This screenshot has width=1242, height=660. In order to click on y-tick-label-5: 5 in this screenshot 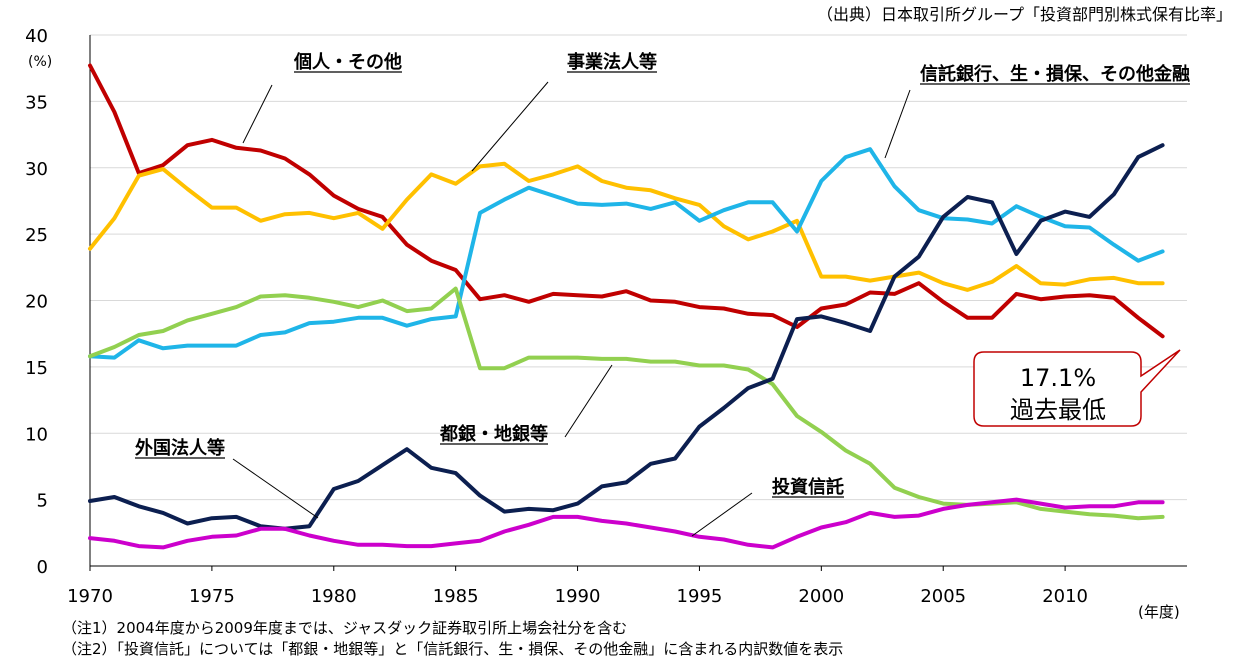, I will do `click(42, 501)`.